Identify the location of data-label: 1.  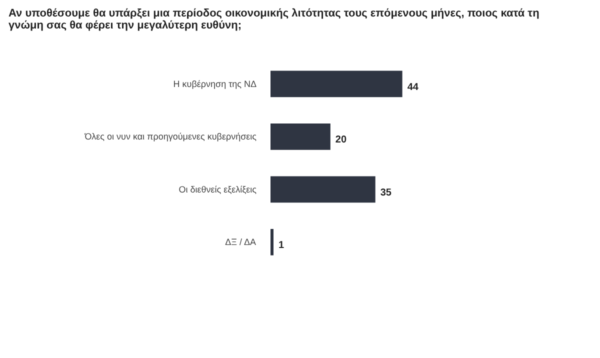
(281, 246).